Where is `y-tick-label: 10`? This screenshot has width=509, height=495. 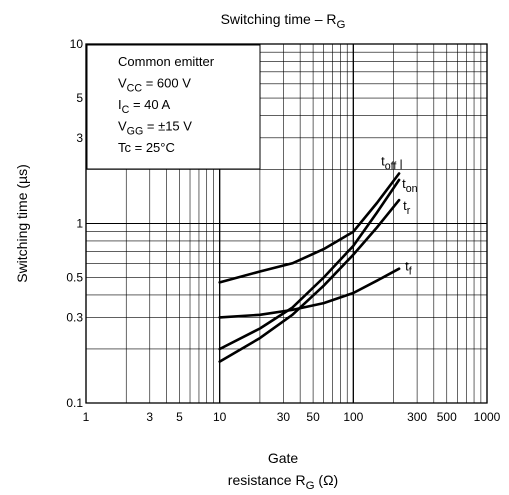
y-tick-label: 10 is located at coordinates (77, 44).